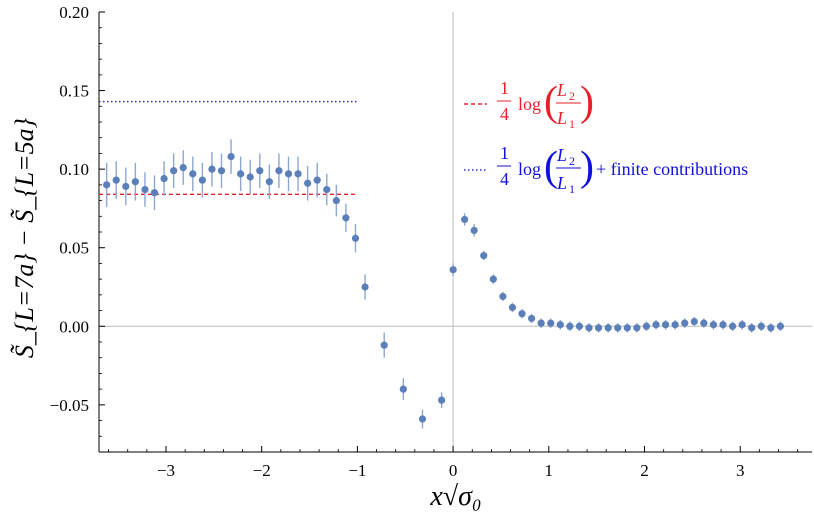 Image resolution: width=814 pixels, height=517 pixels. I want to click on x-tick-label: 1, so click(549, 470).